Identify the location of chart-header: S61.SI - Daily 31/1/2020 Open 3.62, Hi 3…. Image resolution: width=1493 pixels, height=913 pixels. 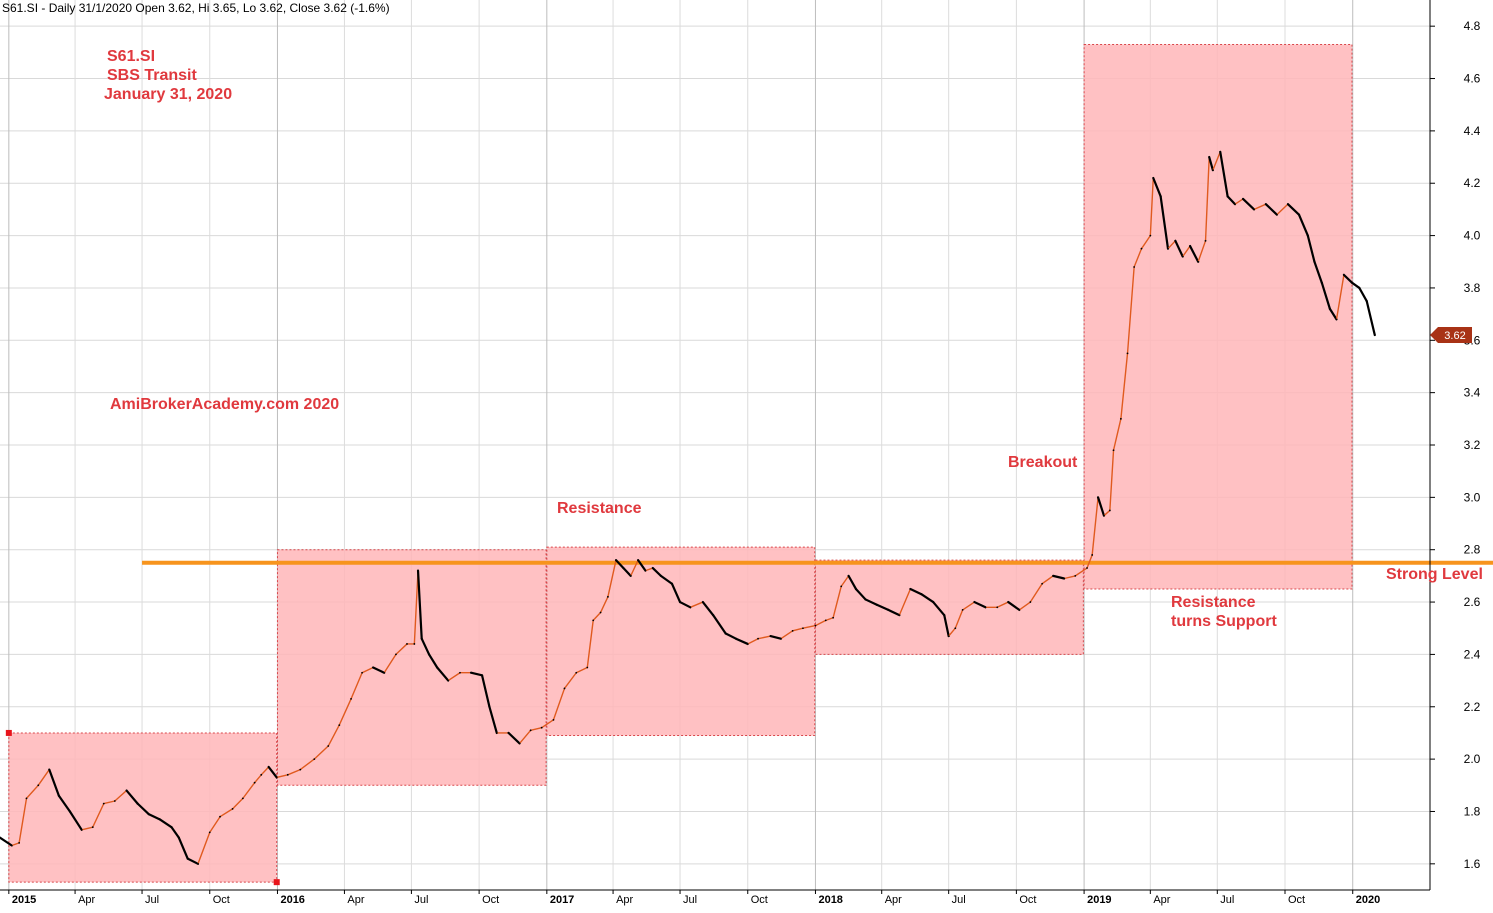
(196, 8).